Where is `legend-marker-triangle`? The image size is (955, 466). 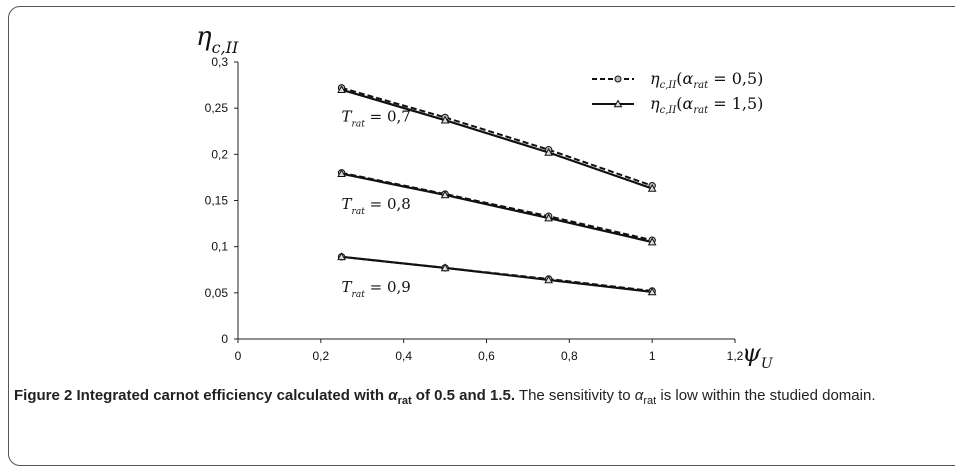
legend-marker-triangle is located at coordinates (618, 103).